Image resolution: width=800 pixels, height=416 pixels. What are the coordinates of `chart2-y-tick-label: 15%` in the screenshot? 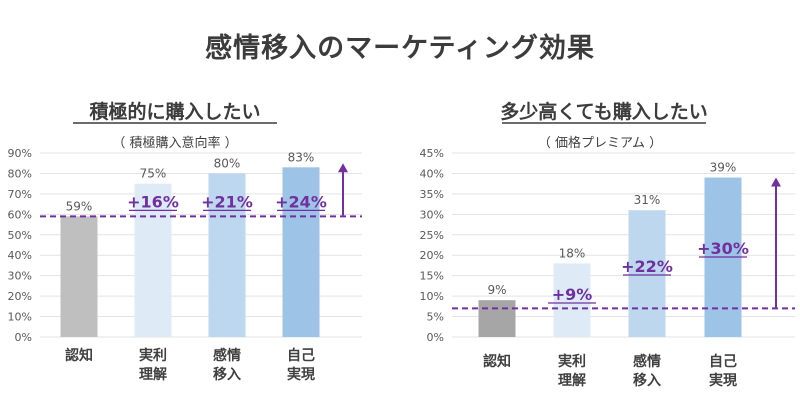 It's located at (432, 276).